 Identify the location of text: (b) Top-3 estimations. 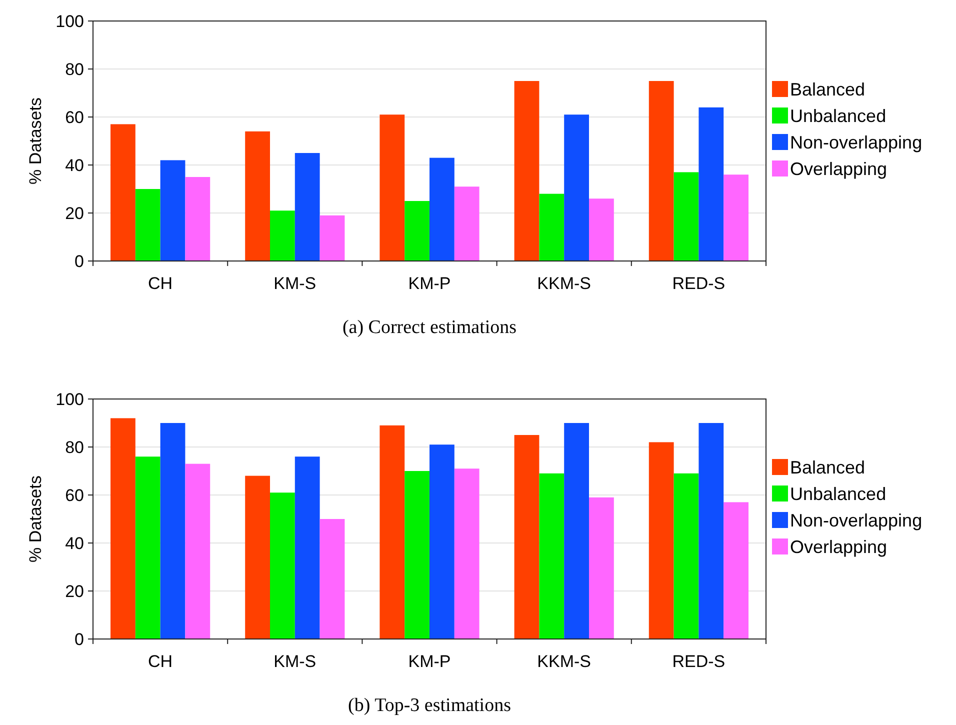
(429, 705).